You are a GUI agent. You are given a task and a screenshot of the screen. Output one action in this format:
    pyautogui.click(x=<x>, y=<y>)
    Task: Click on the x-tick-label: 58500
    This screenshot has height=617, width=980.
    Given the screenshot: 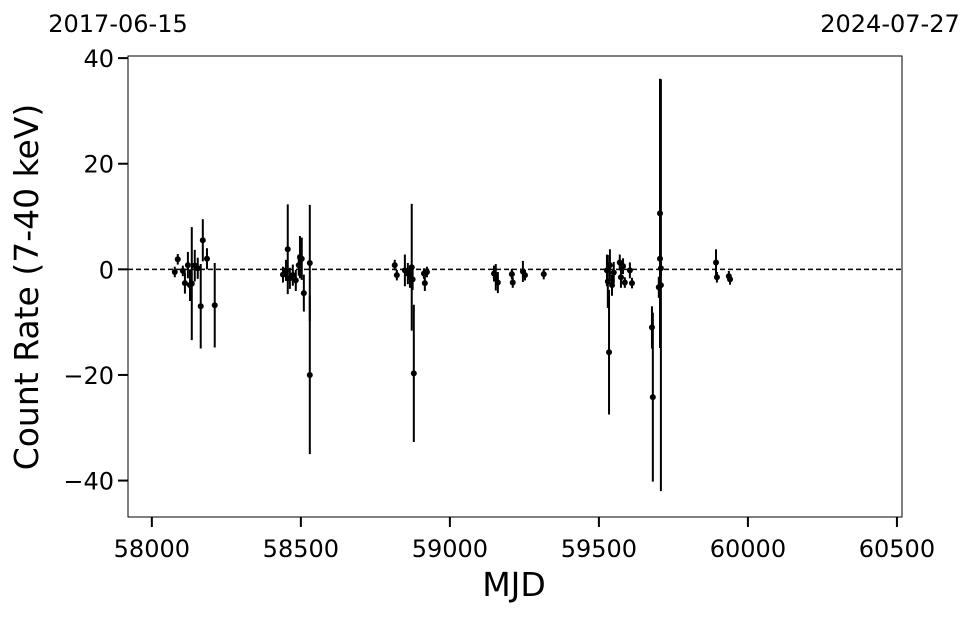 What is the action you would take?
    pyautogui.click(x=301, y=549)
    